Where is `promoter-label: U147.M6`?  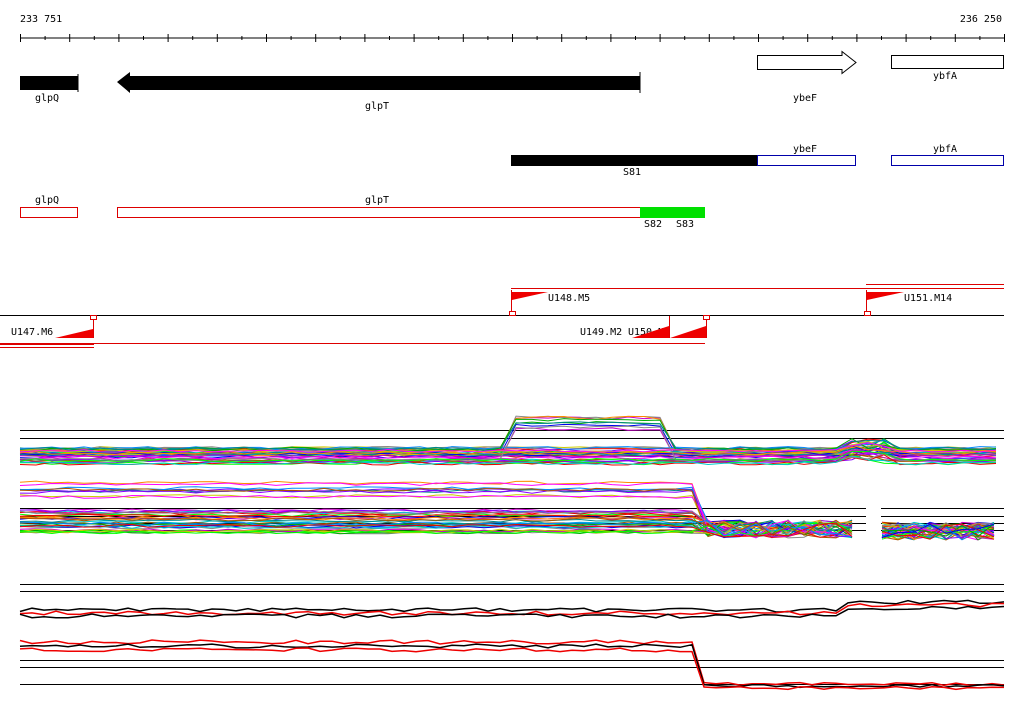
promoter-label: U147.M6 is located at coordinates (32, 332).